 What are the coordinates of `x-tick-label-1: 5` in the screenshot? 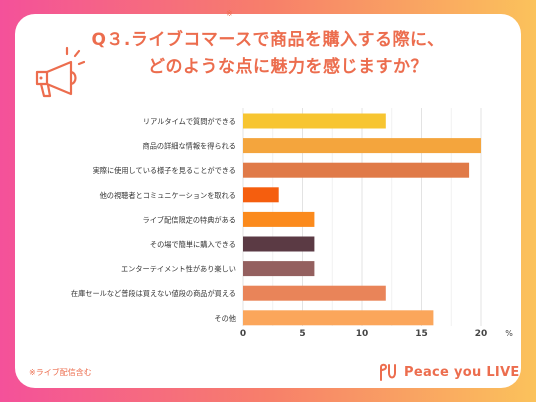 It's located at (302, 334).